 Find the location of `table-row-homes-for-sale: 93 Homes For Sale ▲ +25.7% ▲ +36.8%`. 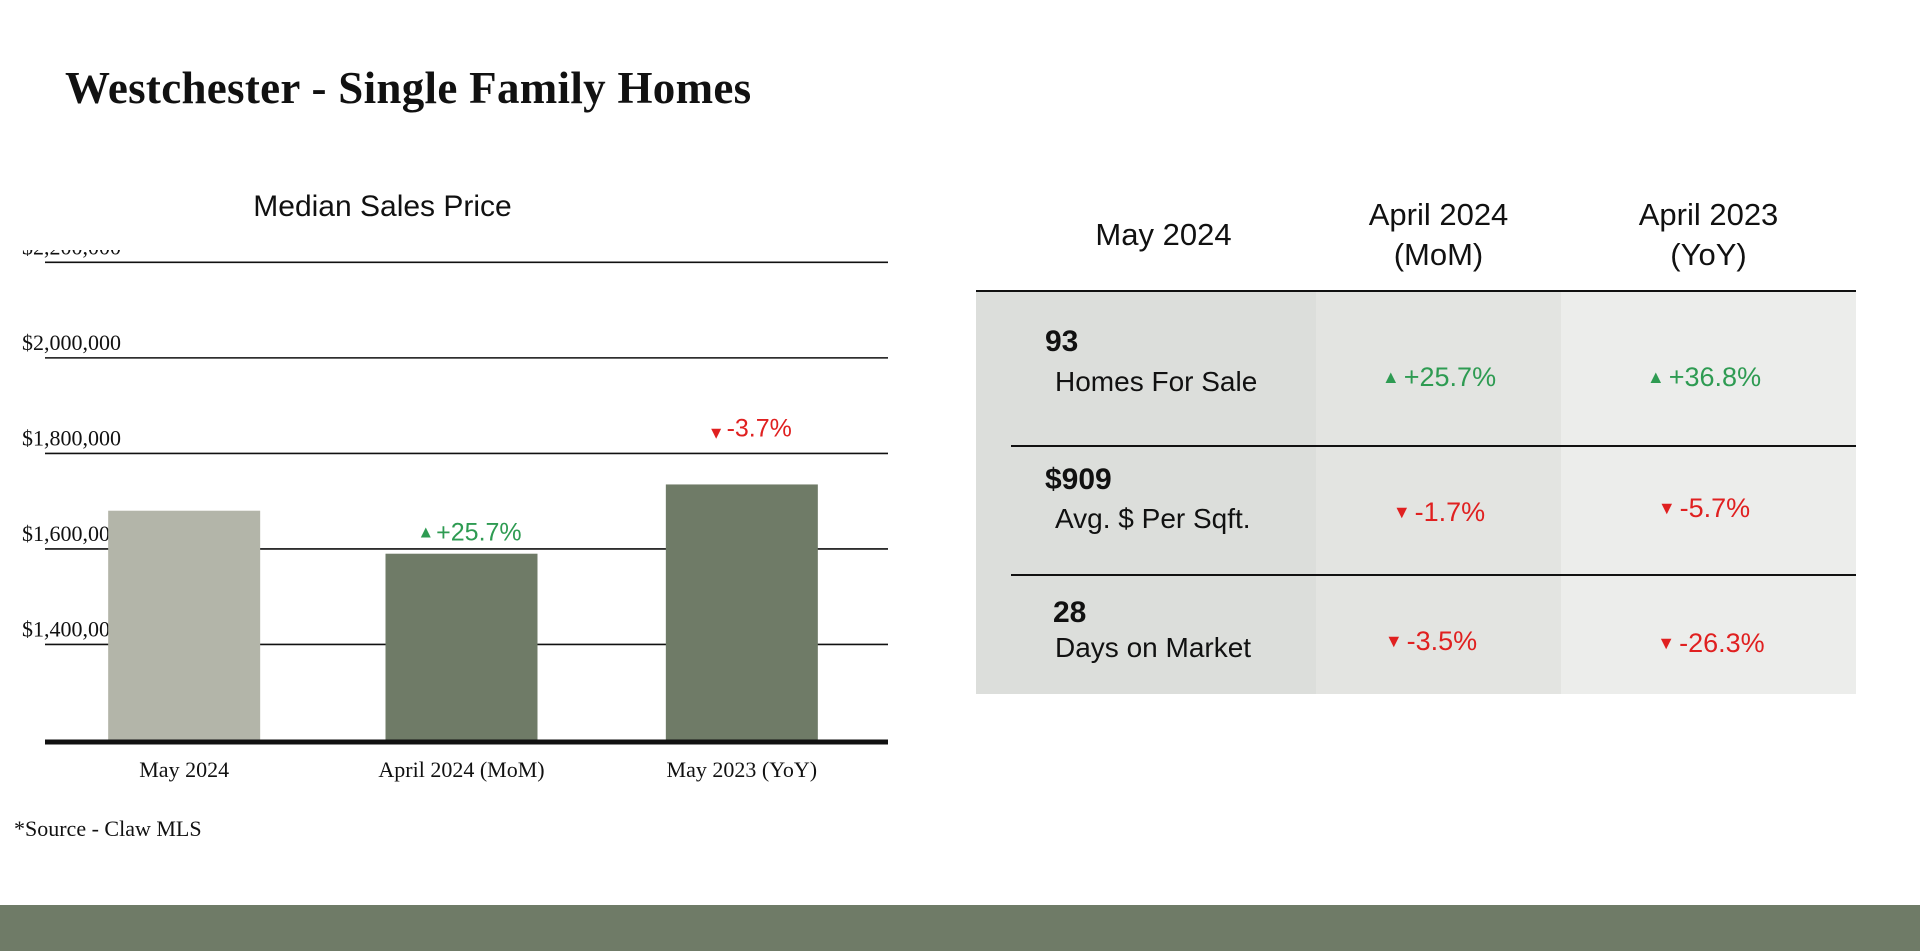

table-row-homes-for-sale: 93 Homes For Sale ▲ +25.7% ▲ +36.8% is located at coordinates (1416, 368).